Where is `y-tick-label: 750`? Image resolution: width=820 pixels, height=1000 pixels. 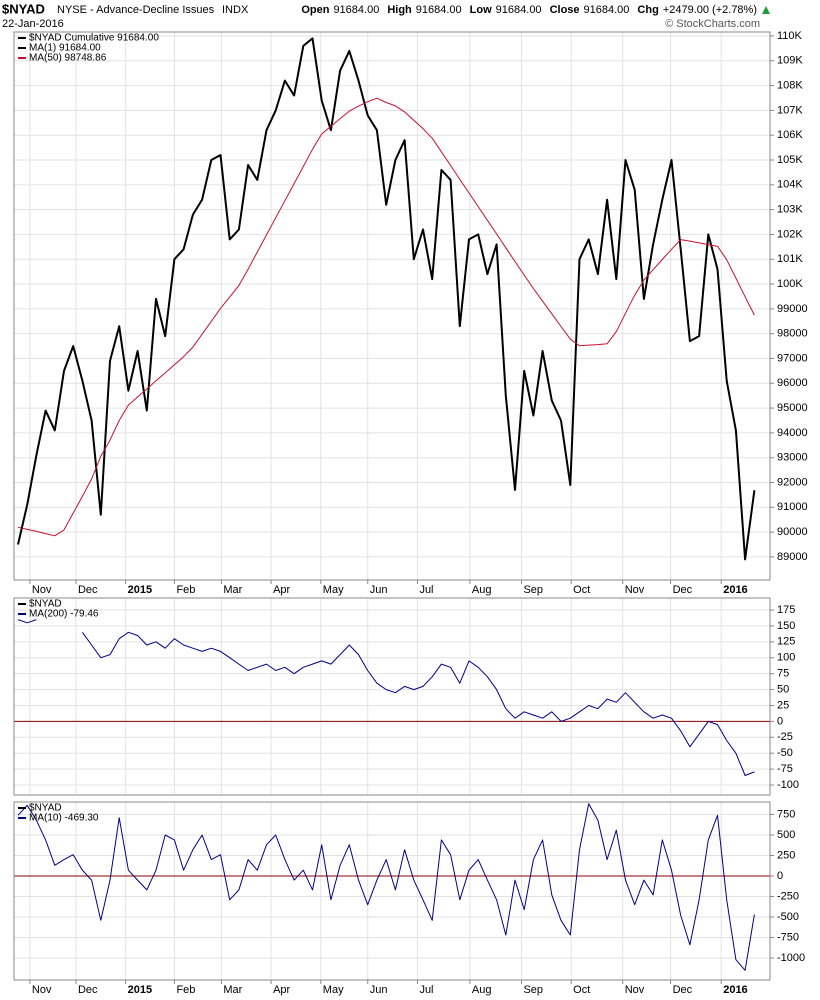 y-tick-label: 750 is located at coordinates (786, 814).